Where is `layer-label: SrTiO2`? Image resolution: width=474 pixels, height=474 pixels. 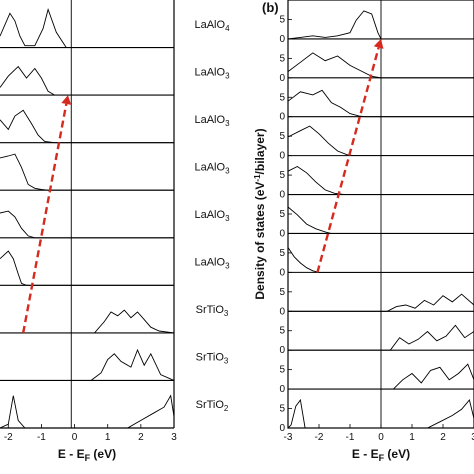
layer-label: SrTiO2 is located at coordinates (212, 406).